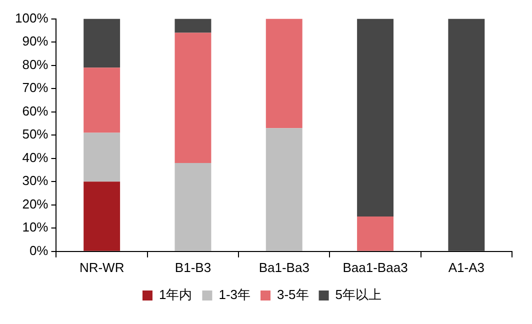 This screenshot has height=324, width=532. What do you see at coordinates (234, 294) in the screenshot?
I see `legend-label: 1-3年` at bounding box center [234, 294].